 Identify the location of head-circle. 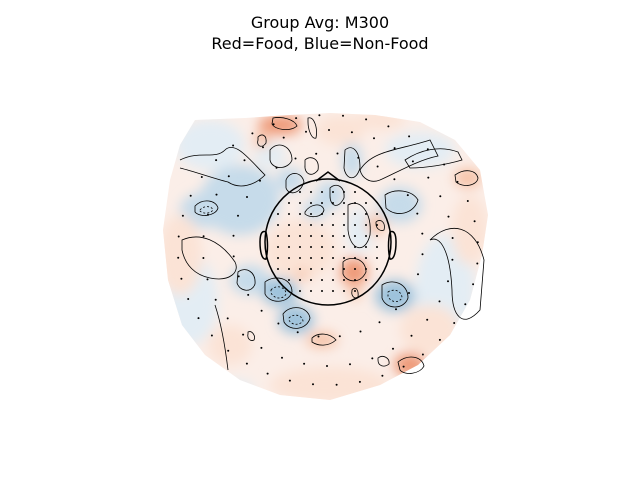
(328, 242).